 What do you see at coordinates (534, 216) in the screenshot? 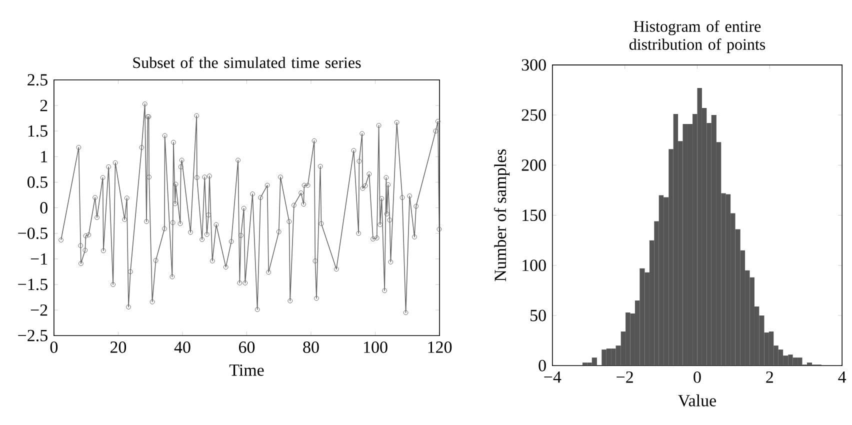
I see `y-tick-label: 150` at bounding box center [534, 216].